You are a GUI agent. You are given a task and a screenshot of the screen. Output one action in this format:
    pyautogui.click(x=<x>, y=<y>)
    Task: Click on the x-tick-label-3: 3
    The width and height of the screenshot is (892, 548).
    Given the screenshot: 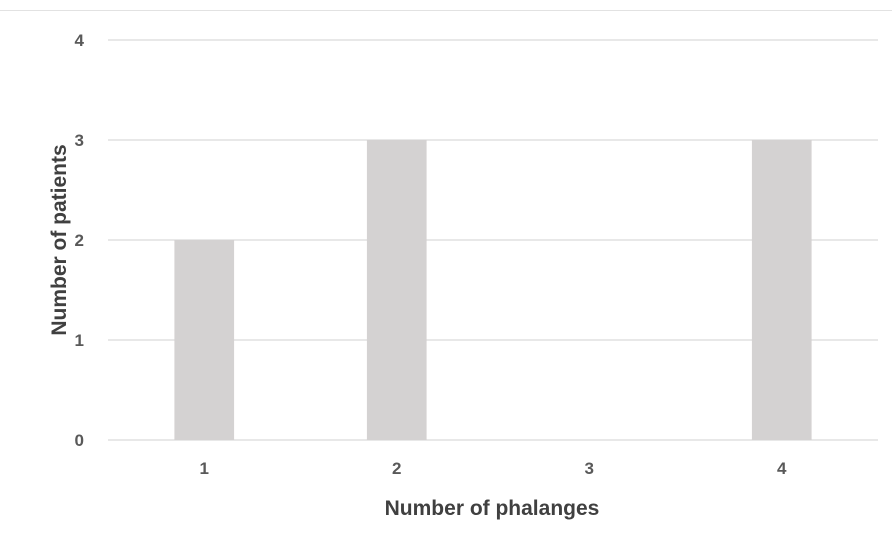 What is the action you would take?
    pyautogui.click(x=589, y=468)
    